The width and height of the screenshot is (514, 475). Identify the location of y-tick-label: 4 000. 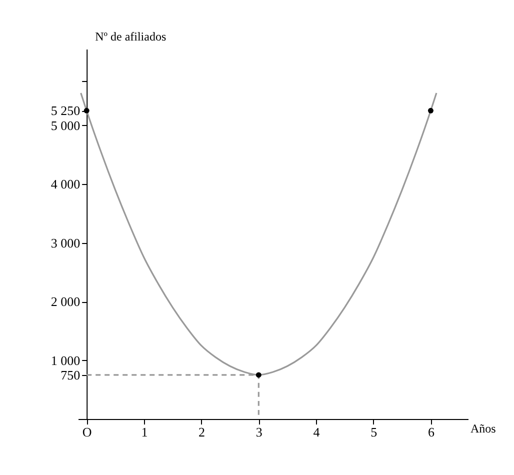
(65, 184).